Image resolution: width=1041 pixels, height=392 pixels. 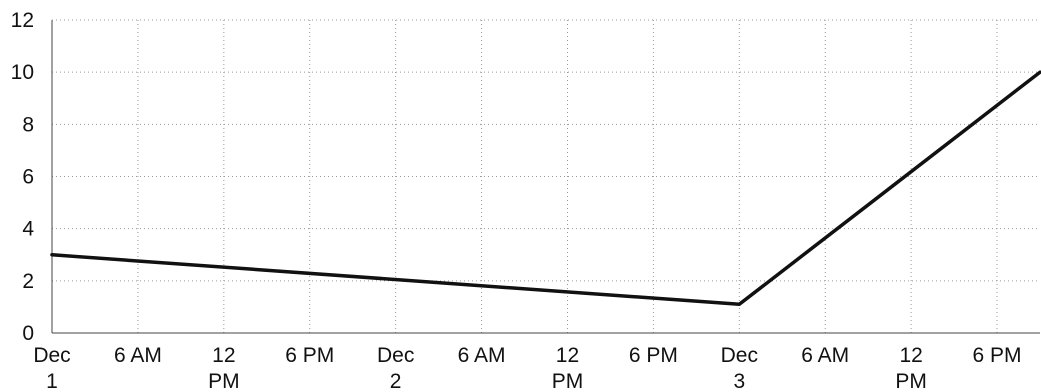 What do you see at coordinates (739, 368) in the screenshot?
I see `x-tick-label: Dec 3` at bounding box center [739, 368].